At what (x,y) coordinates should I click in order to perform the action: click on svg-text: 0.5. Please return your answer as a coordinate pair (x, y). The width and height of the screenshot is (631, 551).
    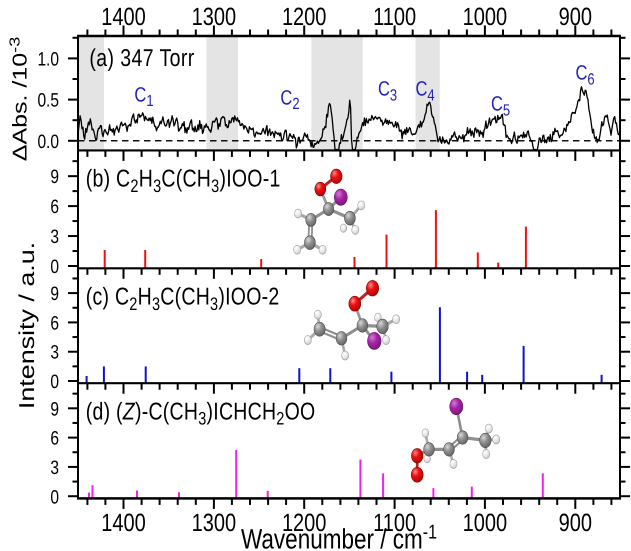
    Looking at the image, I should click on (48, 100).